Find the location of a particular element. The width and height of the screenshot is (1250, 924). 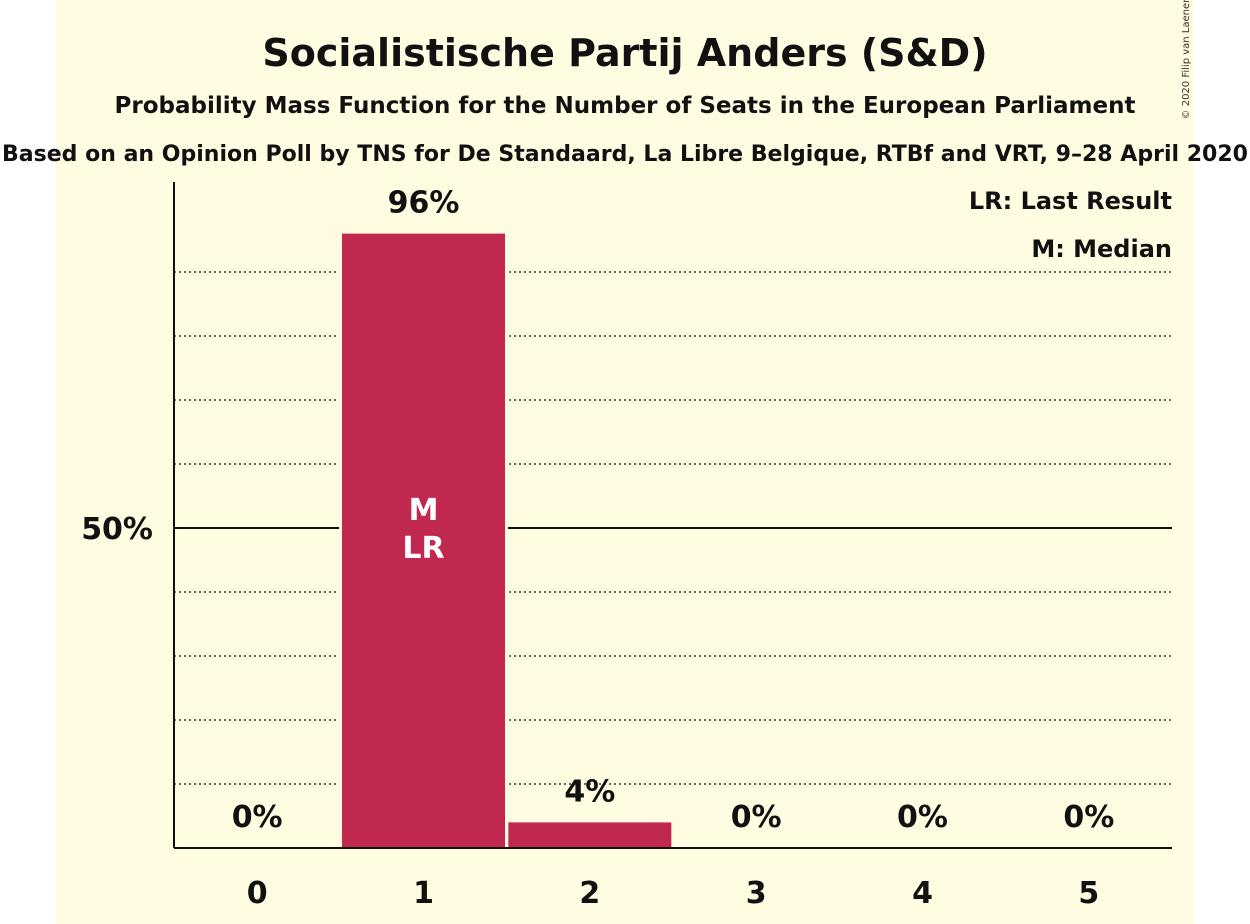

data-label-2: 4% is located at coordinates (589, 791).